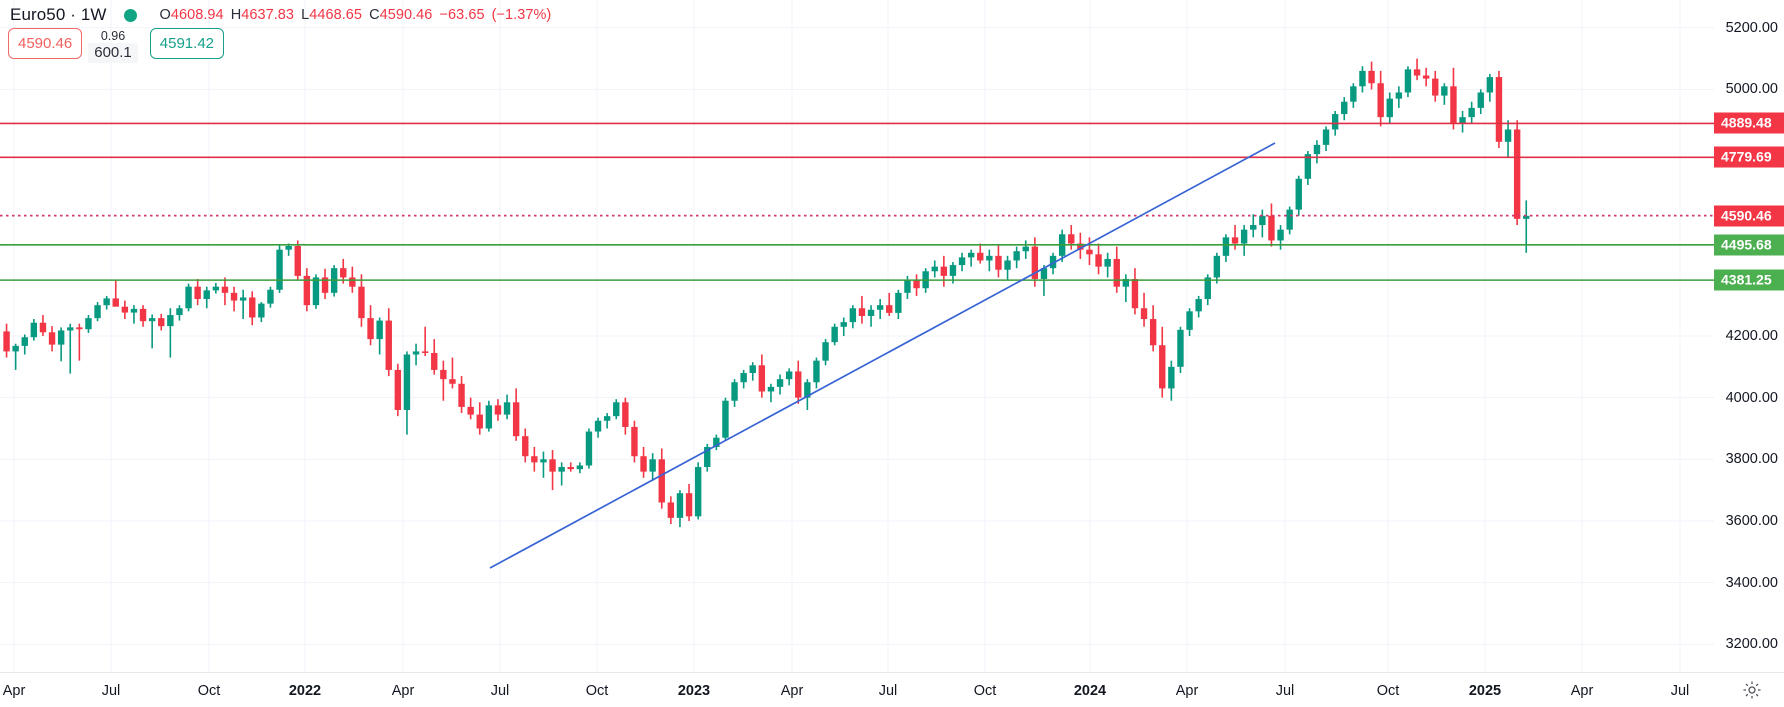  What do you see at coordinates (1751, 27) in the screenshot?
I see `price-axis-tick: 5200.00` at bounding box center [1751, 27].